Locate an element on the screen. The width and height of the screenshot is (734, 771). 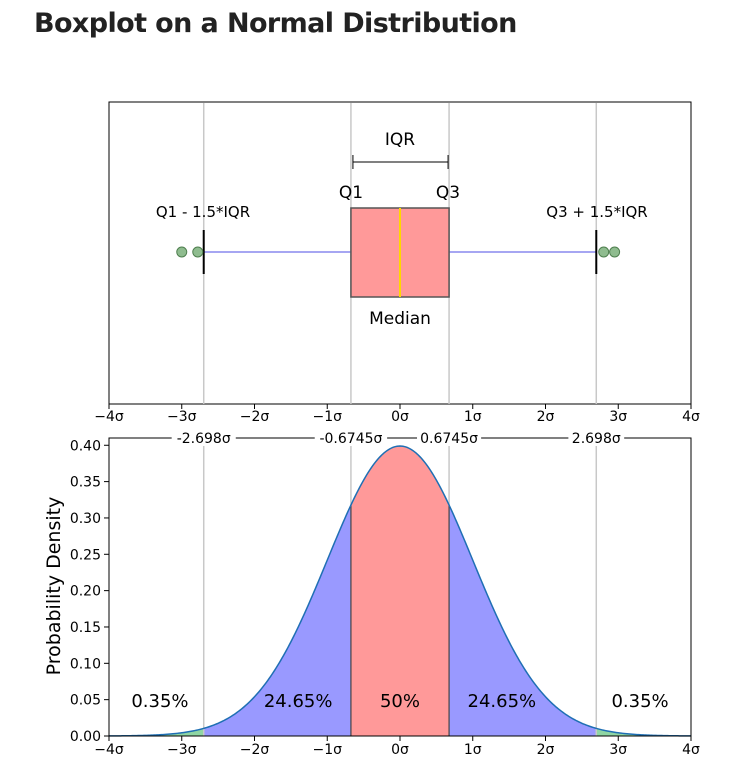
density-x-tick-label: 3σ is located at coordinates (618, 750).